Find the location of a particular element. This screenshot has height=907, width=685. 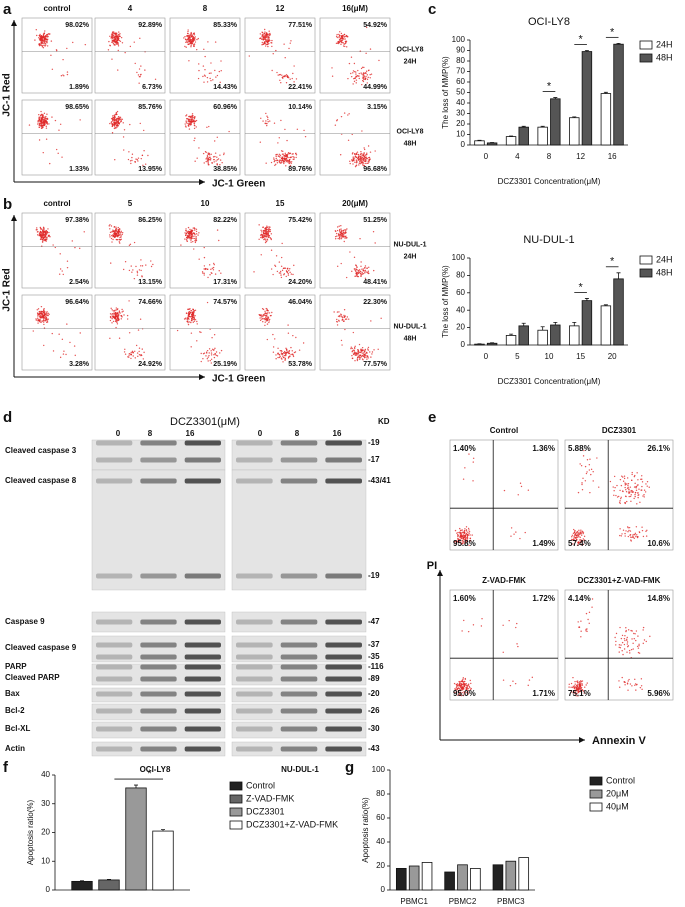

lane-label: 16 is located at coordinates (337, 433).